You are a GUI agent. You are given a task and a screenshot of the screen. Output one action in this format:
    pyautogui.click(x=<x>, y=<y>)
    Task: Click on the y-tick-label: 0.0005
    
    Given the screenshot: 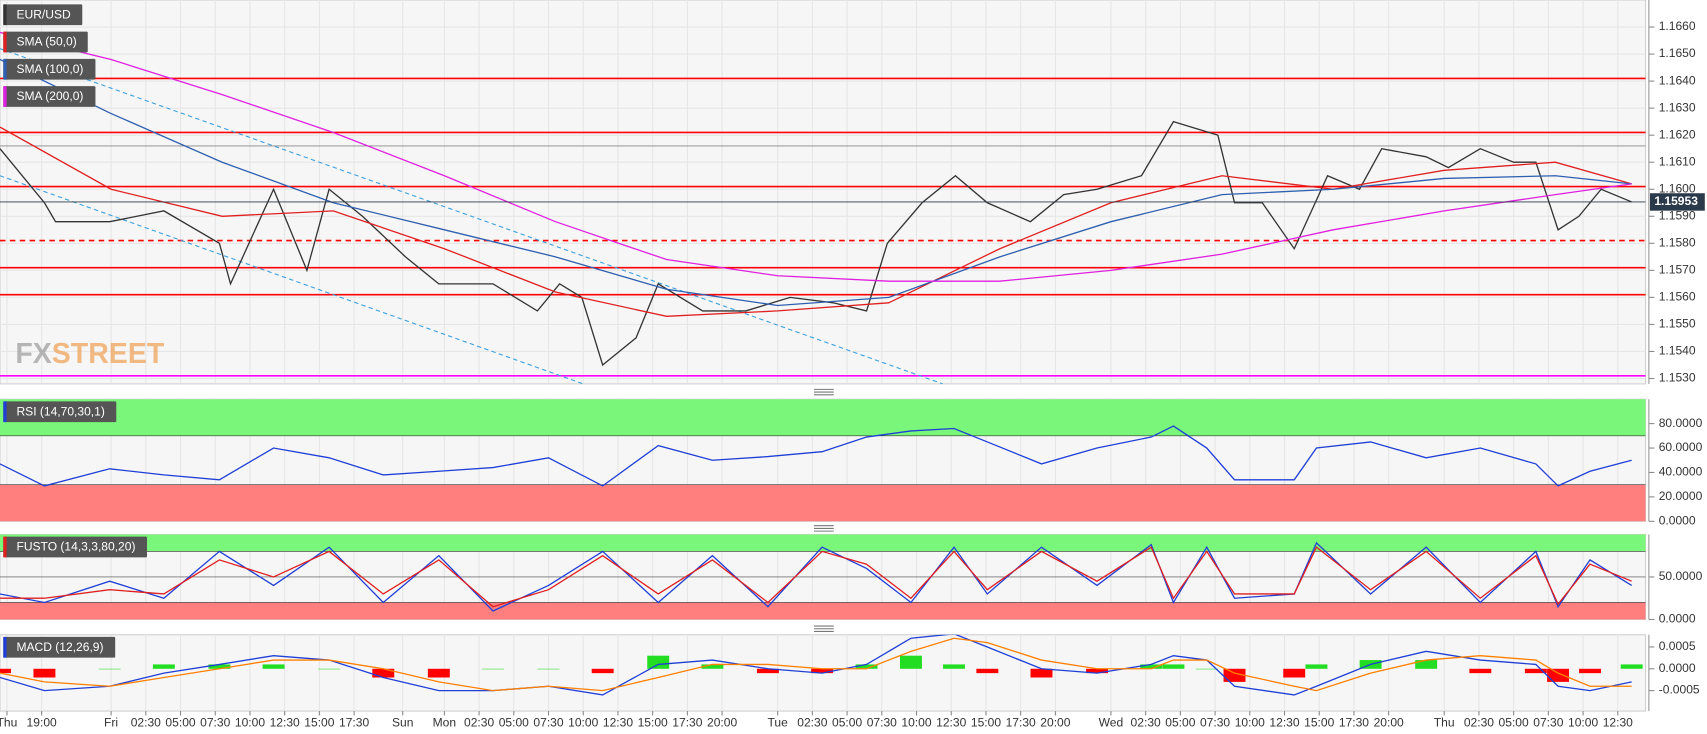 What is the action you would take?
    pyautogui.click(x=1677, y=646)
    